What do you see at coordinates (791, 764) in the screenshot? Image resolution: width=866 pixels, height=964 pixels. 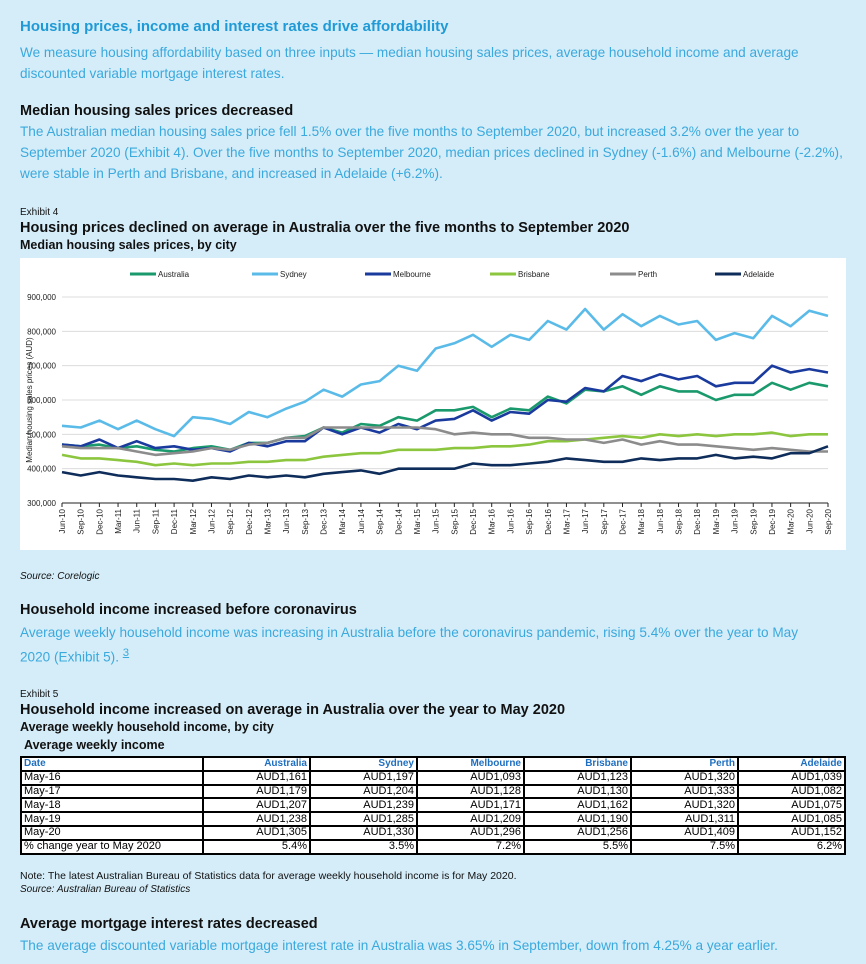 I see `column-header: Adelaide` at bounding box center [791, 764].